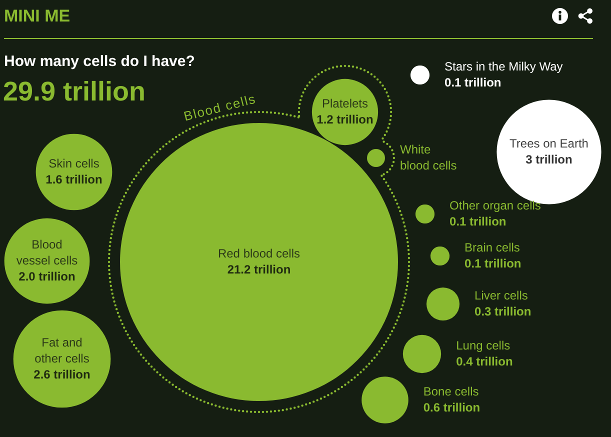 The width and height of the screenshot is (611, 437). What do you see at coordinates (549, 143) in the screenshot?
I see `category-label: Trees on Earth` at bounding box center [549, 143].